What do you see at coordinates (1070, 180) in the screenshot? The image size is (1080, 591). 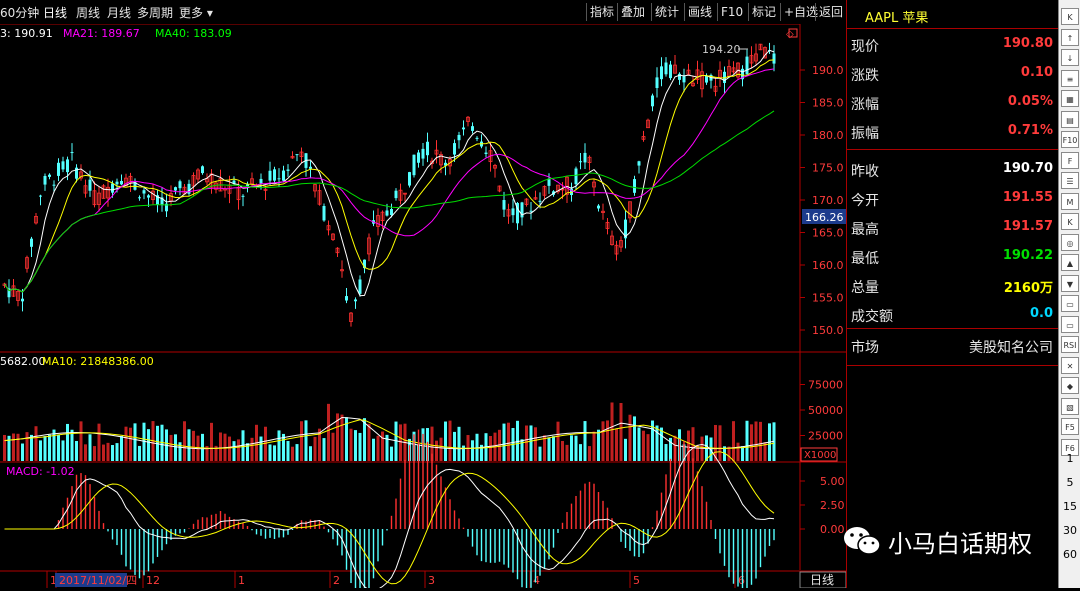 I see `tool-icon: ☰` at bounding box center [1070, 180].